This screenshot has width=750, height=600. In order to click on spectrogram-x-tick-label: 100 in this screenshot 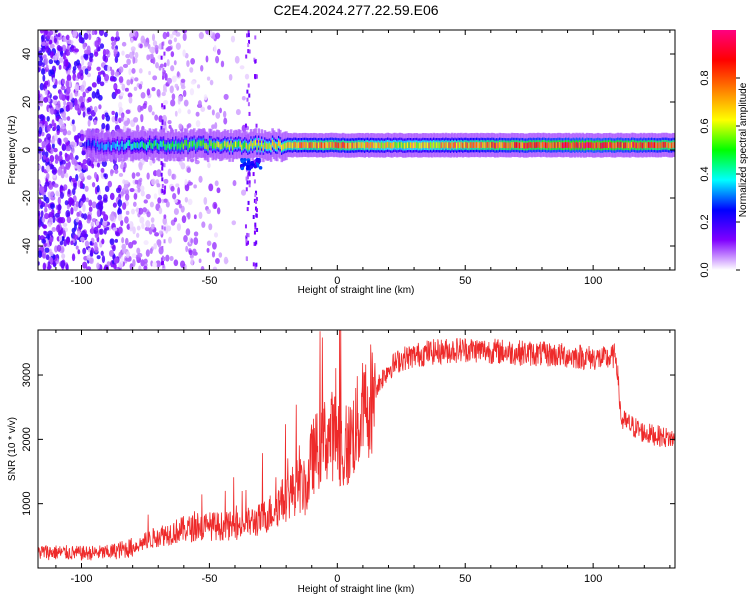, I will do `click(593, 281)`.